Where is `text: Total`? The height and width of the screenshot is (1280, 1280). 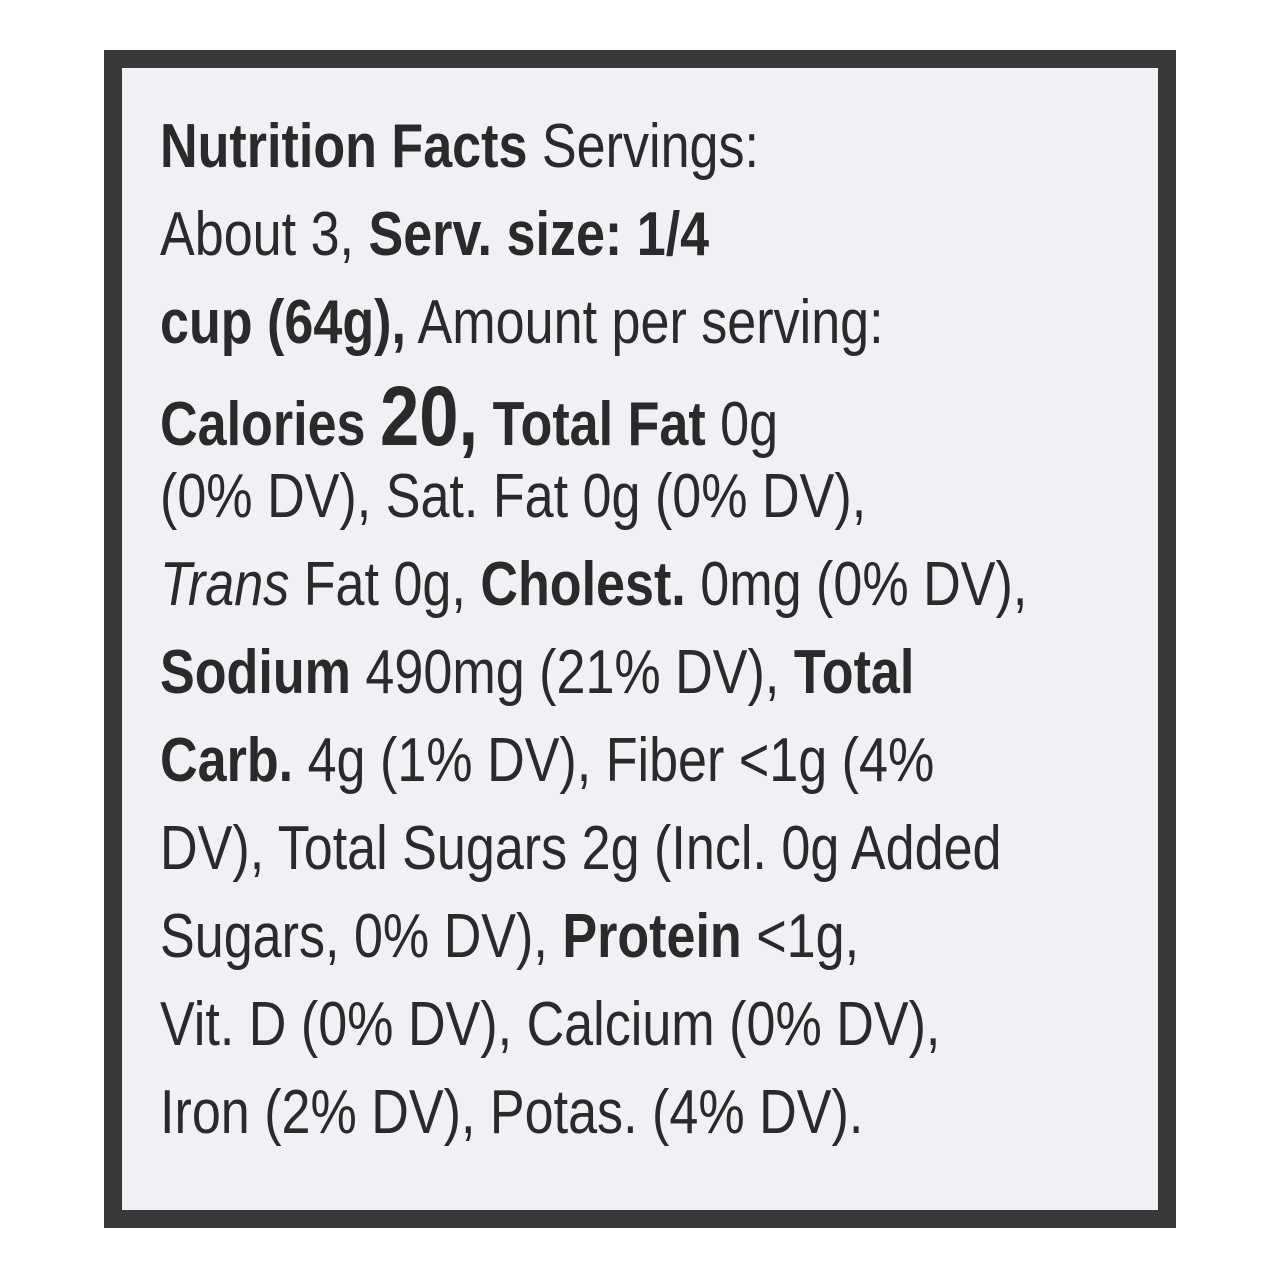 text: Total is located at coordinates (854, 672).